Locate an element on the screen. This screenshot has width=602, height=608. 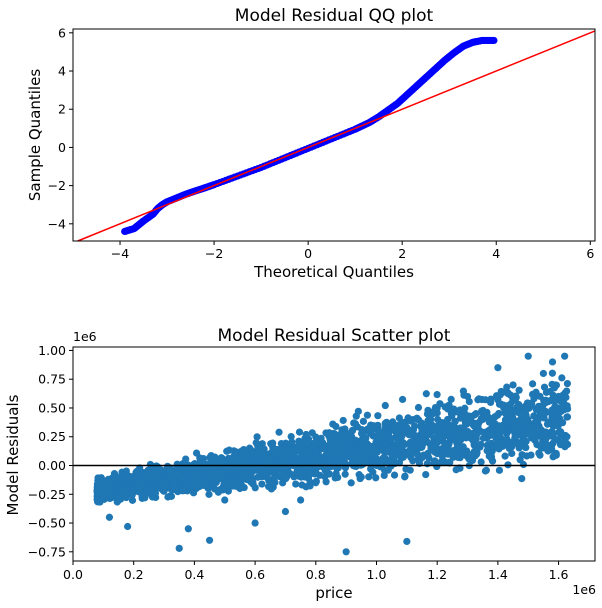
residual-y-tick-label: 1.00 is located at coordinates (52, 350).